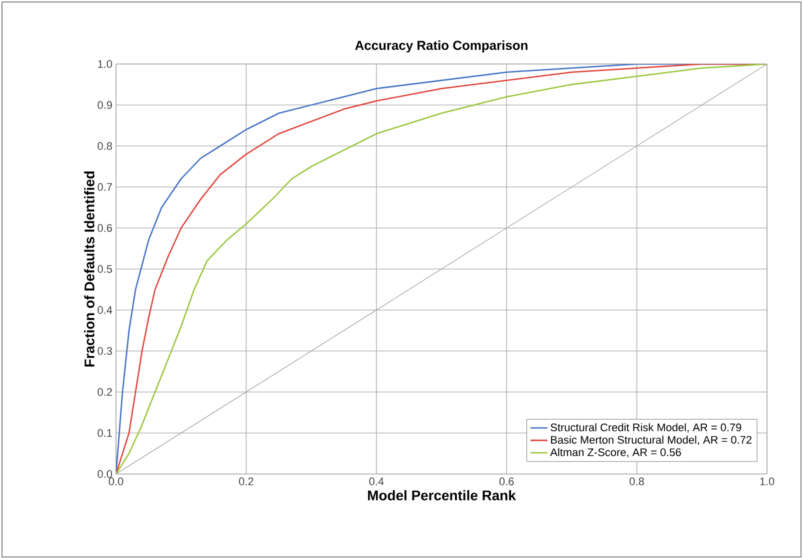 This screenshot has width=803, height=559. Describe the element at coordinates (105, 146) in the screenshot. I see `y-tick-label: 0.8` at that location.